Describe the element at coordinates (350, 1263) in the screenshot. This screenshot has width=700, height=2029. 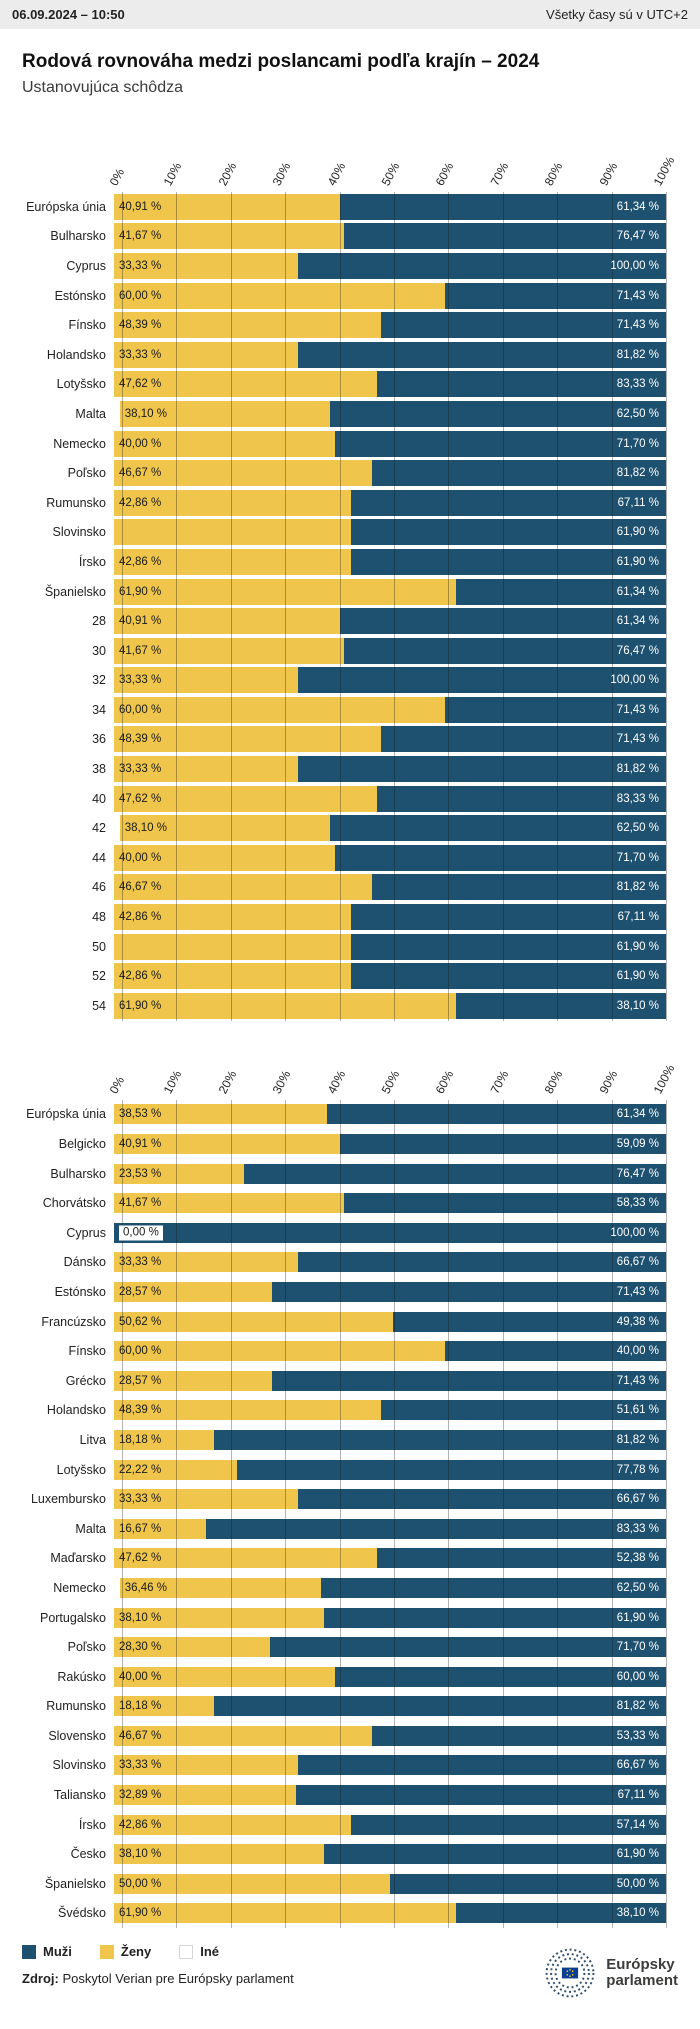
I see `chart-row: Dánsko 33,33 % 66,67 %` at that location.